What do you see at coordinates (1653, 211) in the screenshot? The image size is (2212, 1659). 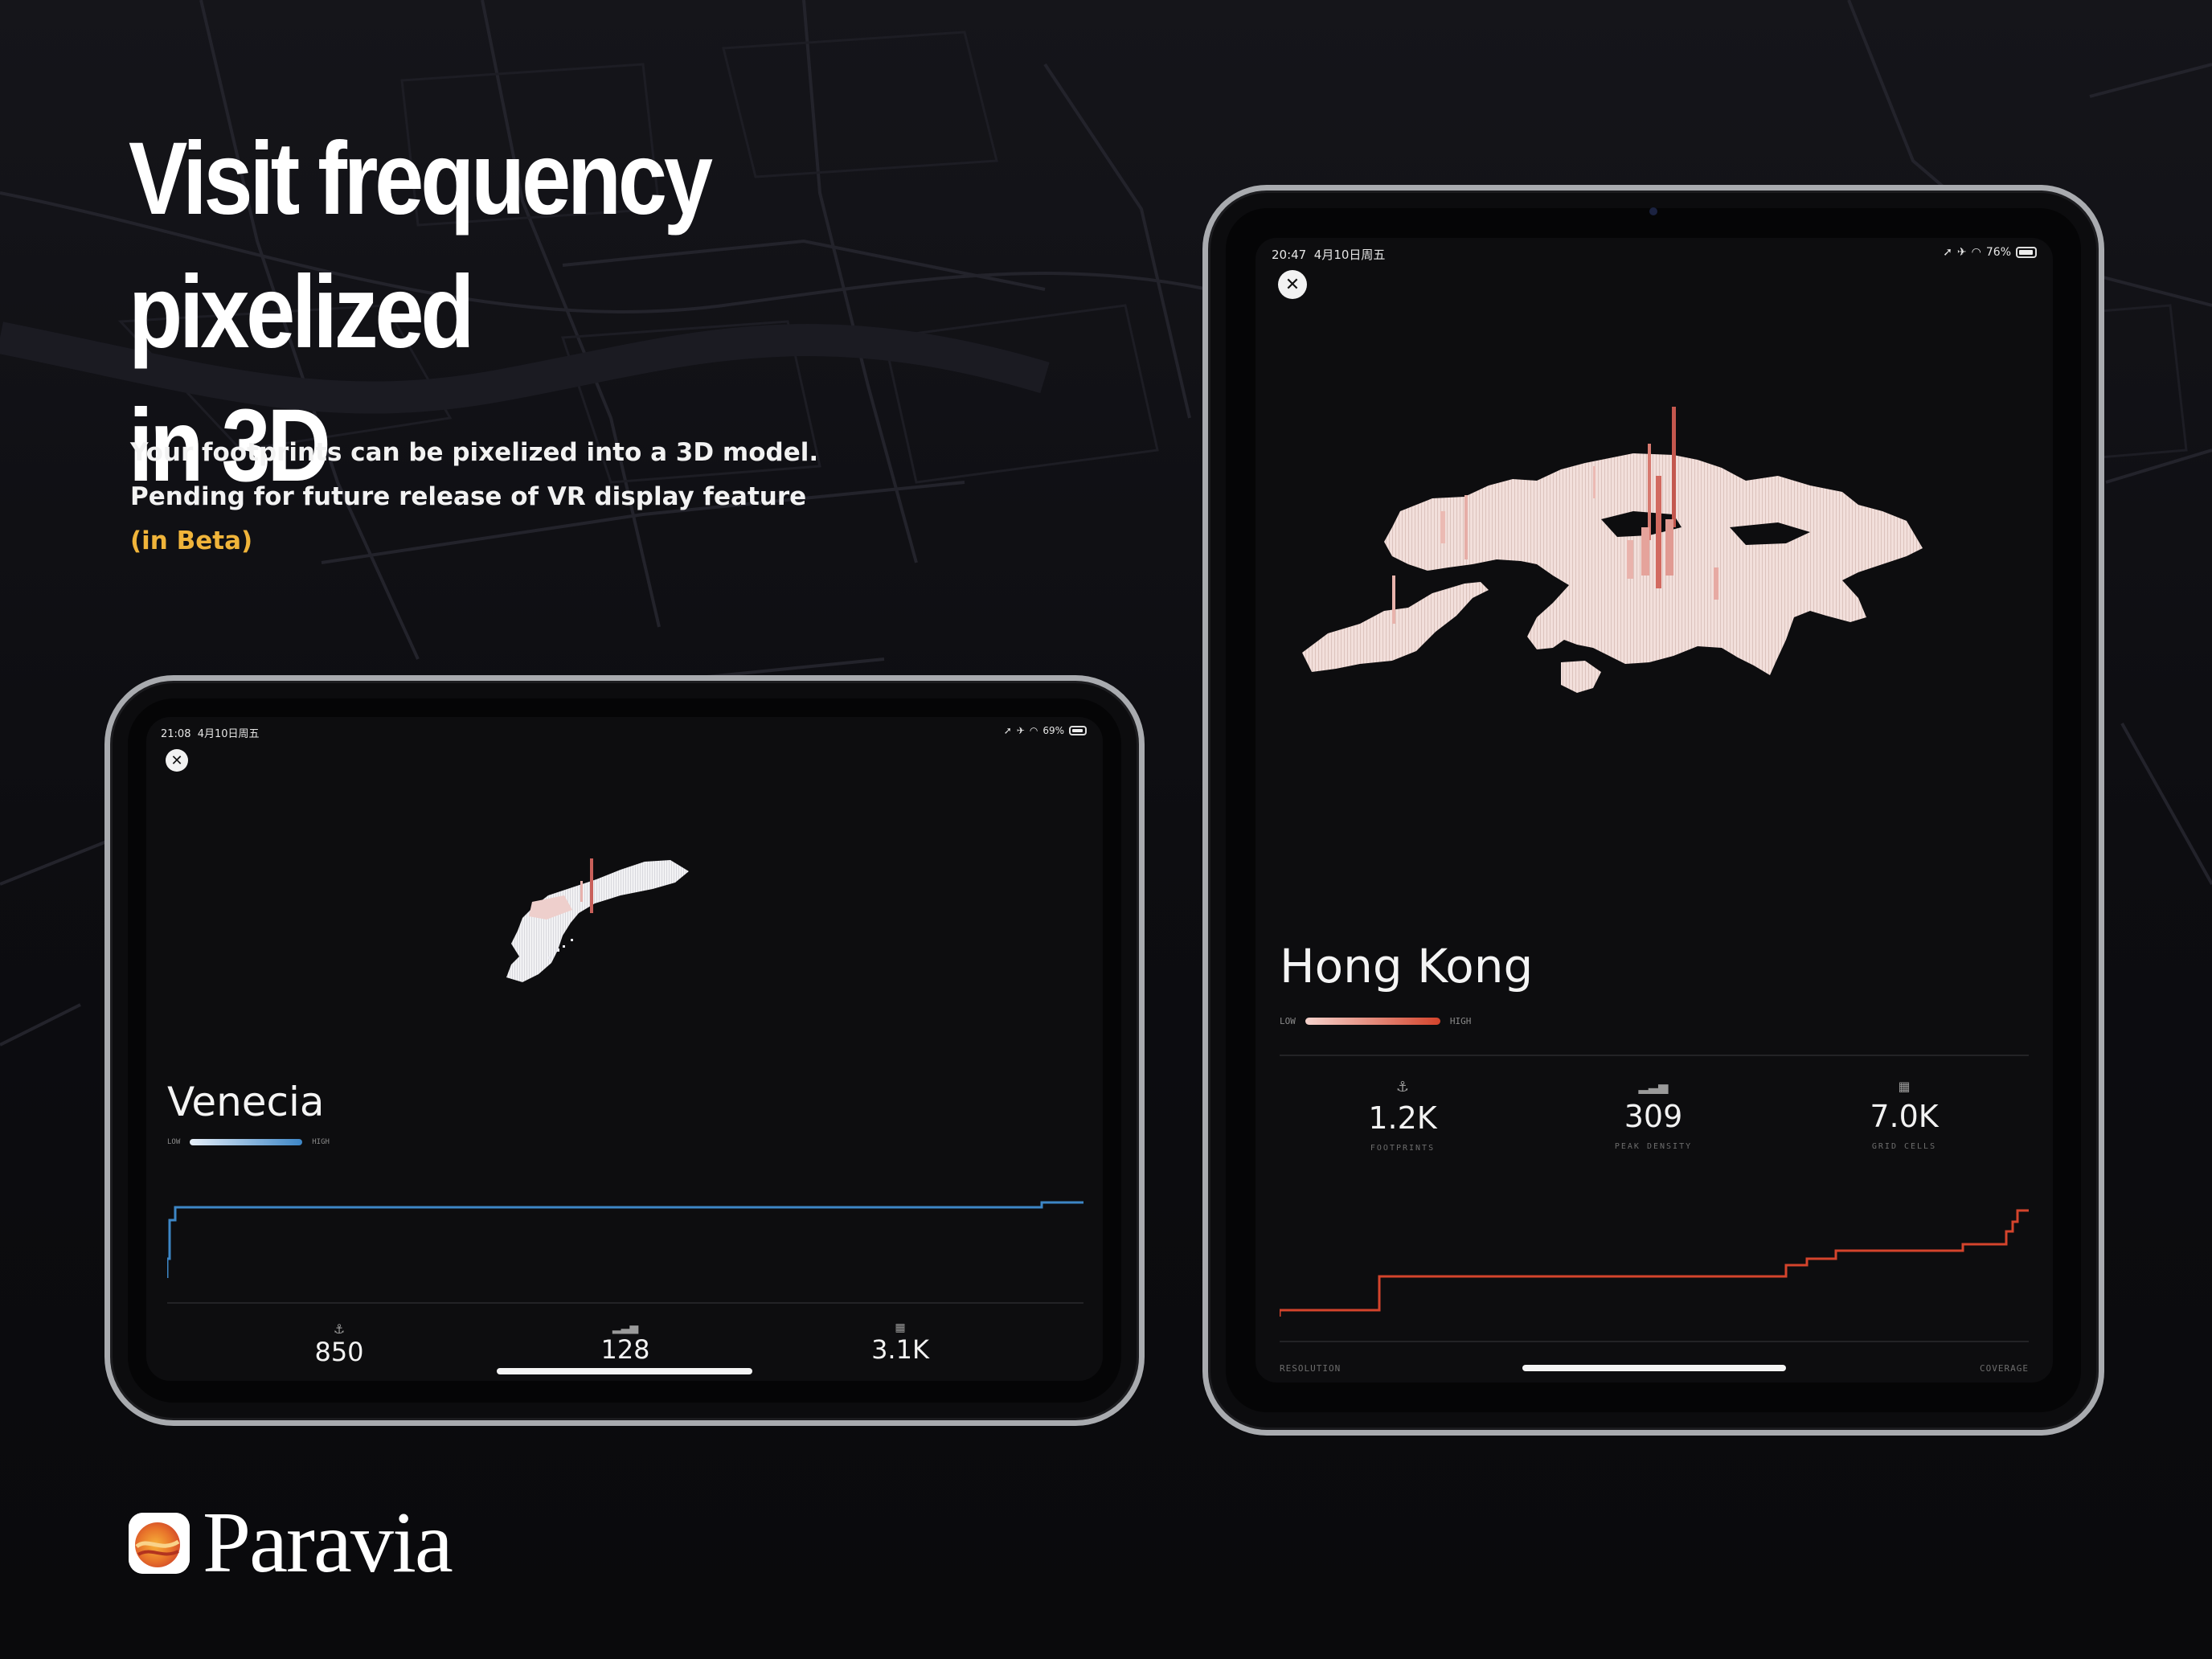 I see `front-camera` at bounding box center [1653, 211].